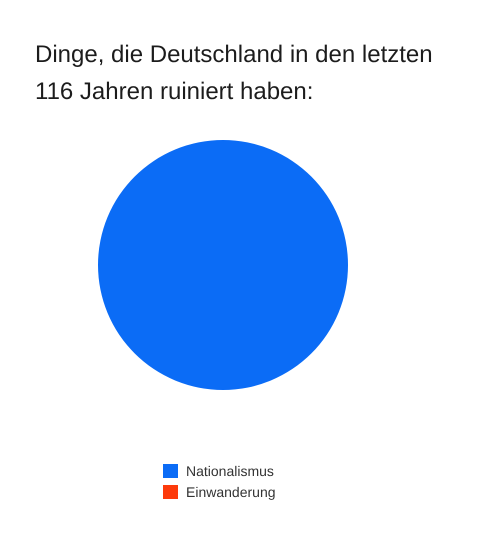 This screenshot has height=547, width=480. I want to click on chart-title: Dinge, die Deutschland in den letzten 116 Jahren ruiniert haben:, so click(234, 73).